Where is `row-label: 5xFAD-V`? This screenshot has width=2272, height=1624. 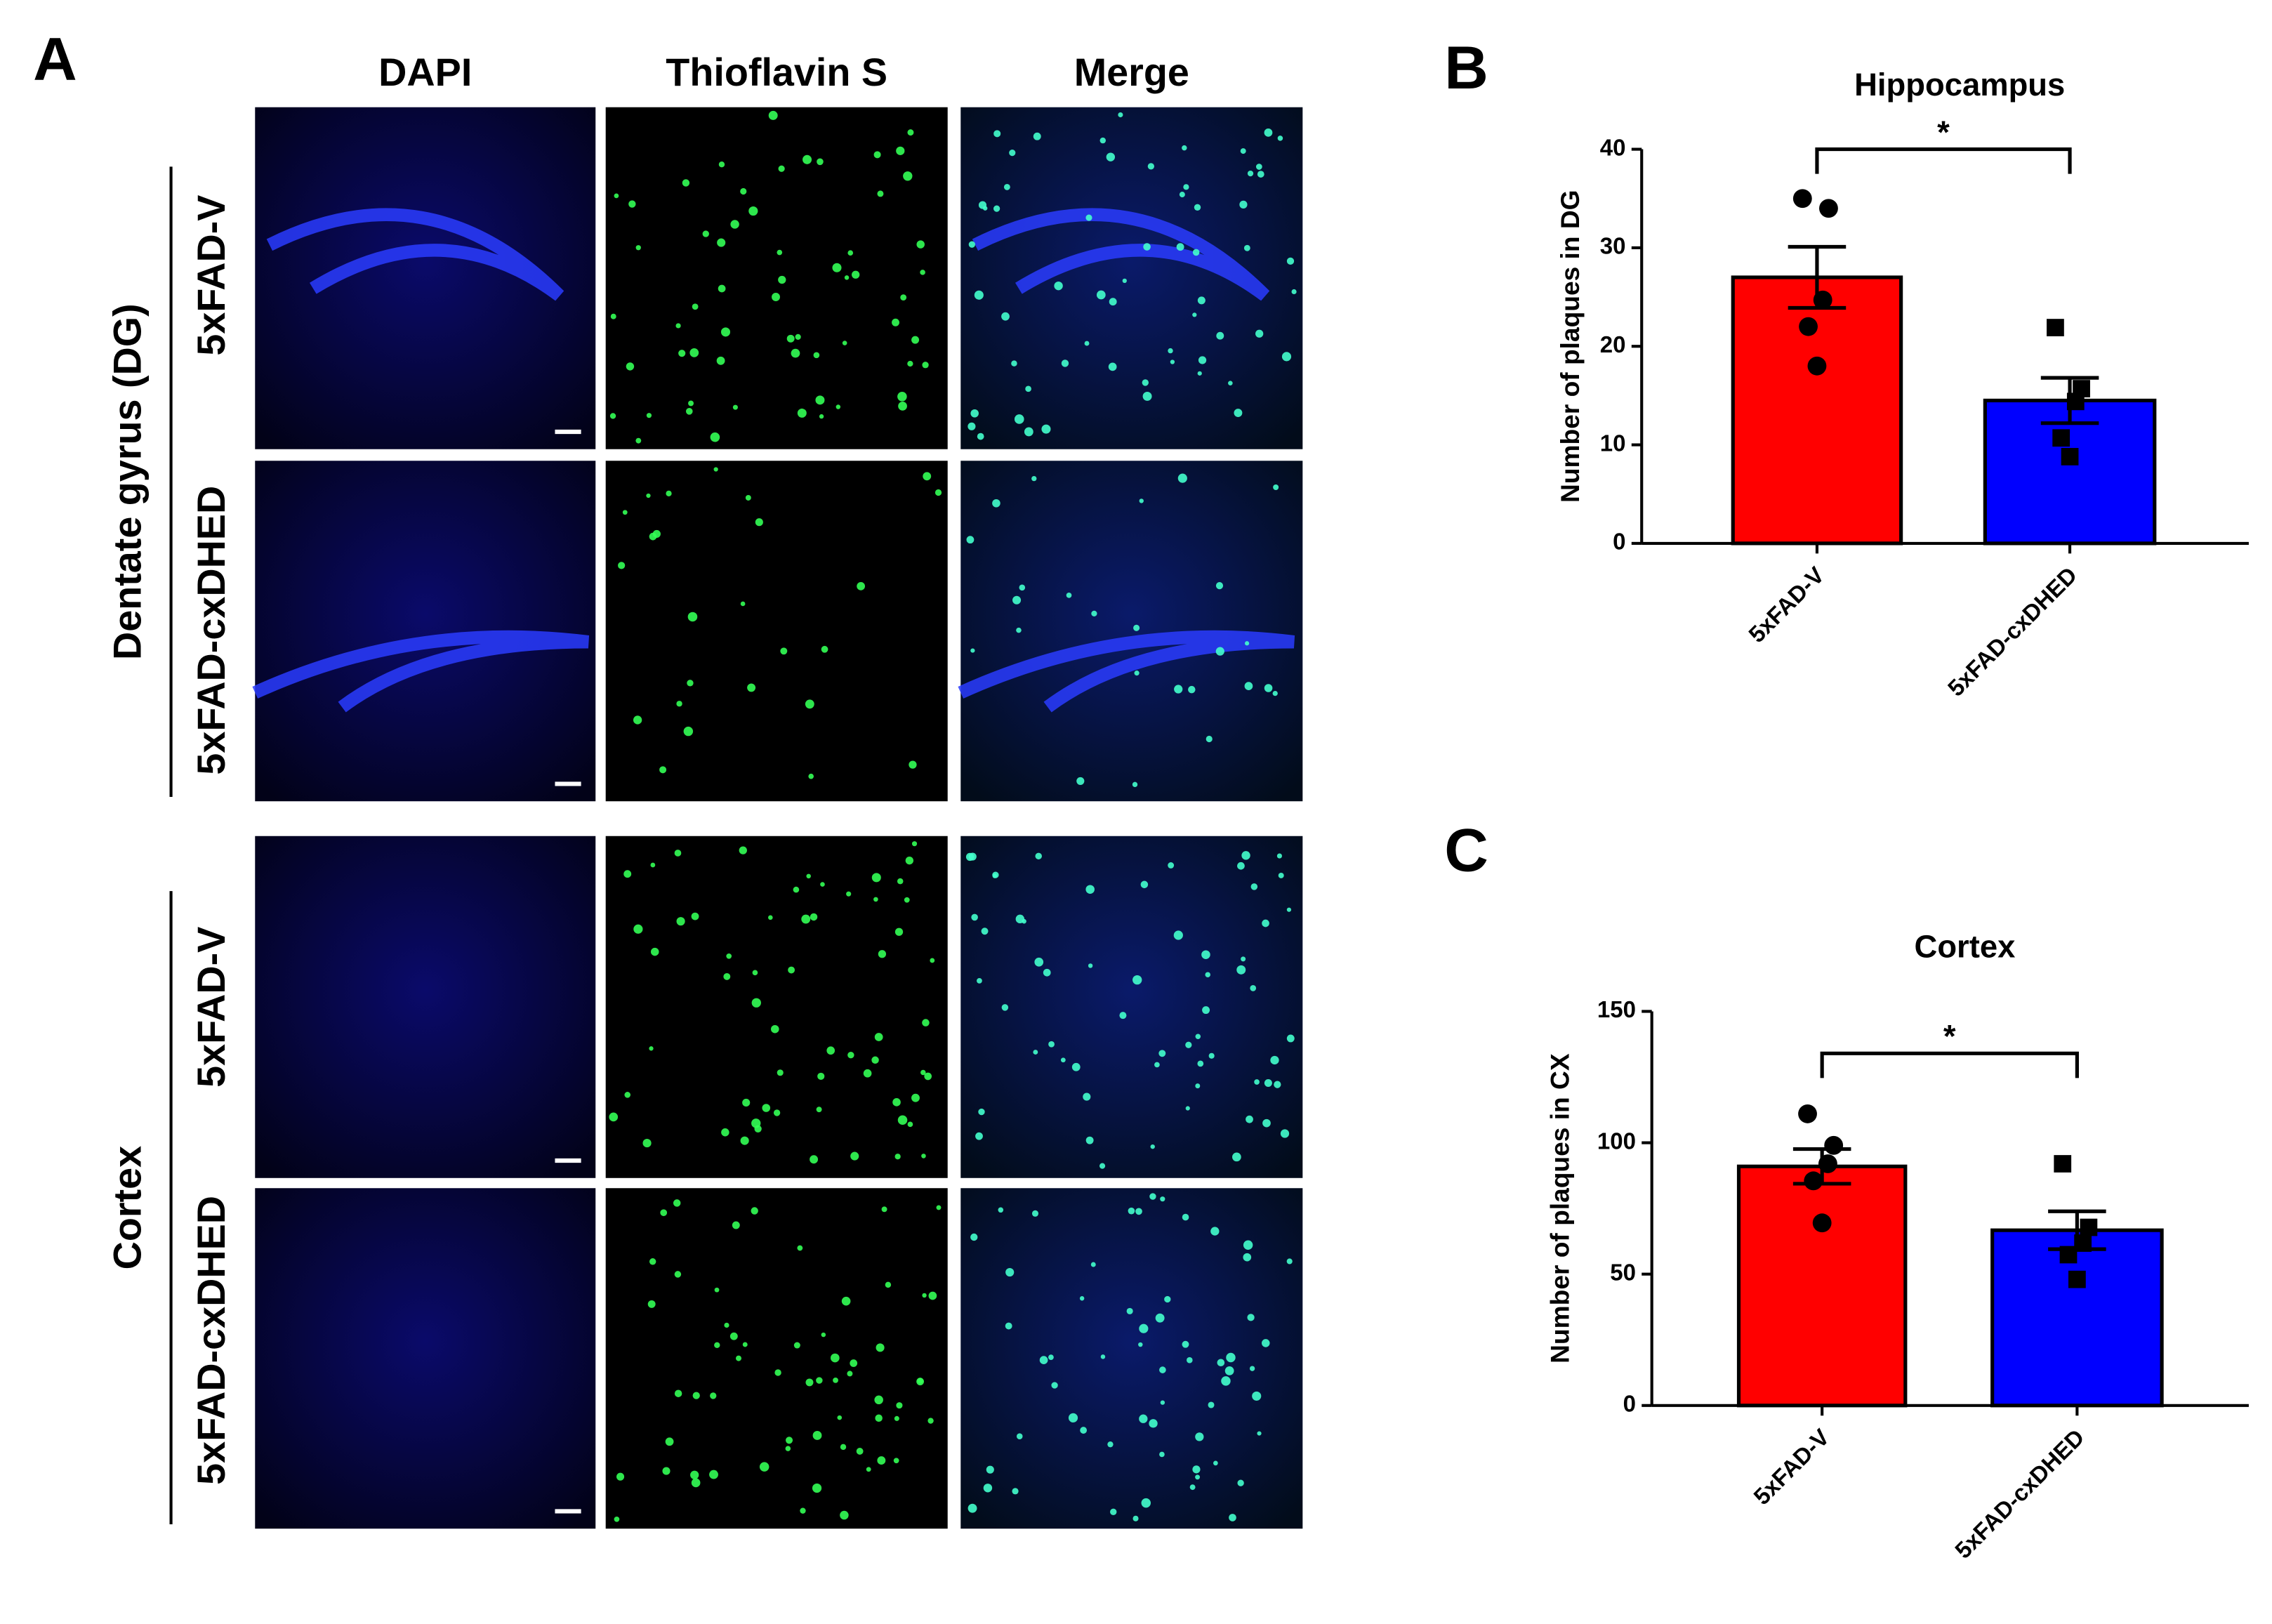
row-label: 5xFAD-V is located at coordinates (211, 1007).